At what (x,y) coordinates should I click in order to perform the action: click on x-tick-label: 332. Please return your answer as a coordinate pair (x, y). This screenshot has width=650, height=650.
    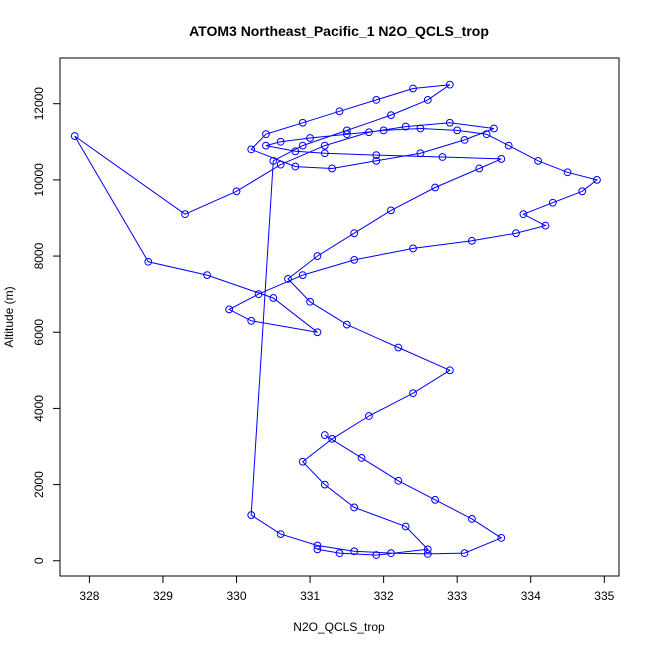
    Looking at the image, I should click on (384, 596).